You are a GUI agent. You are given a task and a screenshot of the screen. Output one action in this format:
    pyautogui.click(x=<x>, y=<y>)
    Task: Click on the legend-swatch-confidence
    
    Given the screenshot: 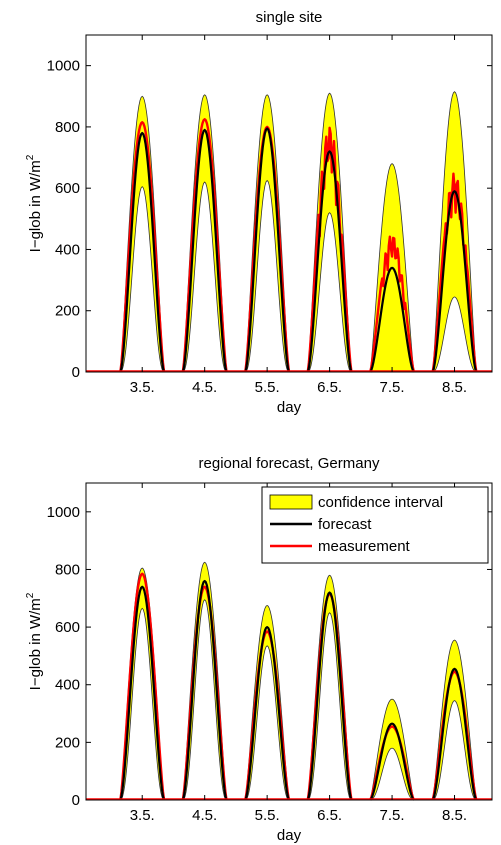 What is the action you would take?
    pyautogui.click(x=291, y=502)
    